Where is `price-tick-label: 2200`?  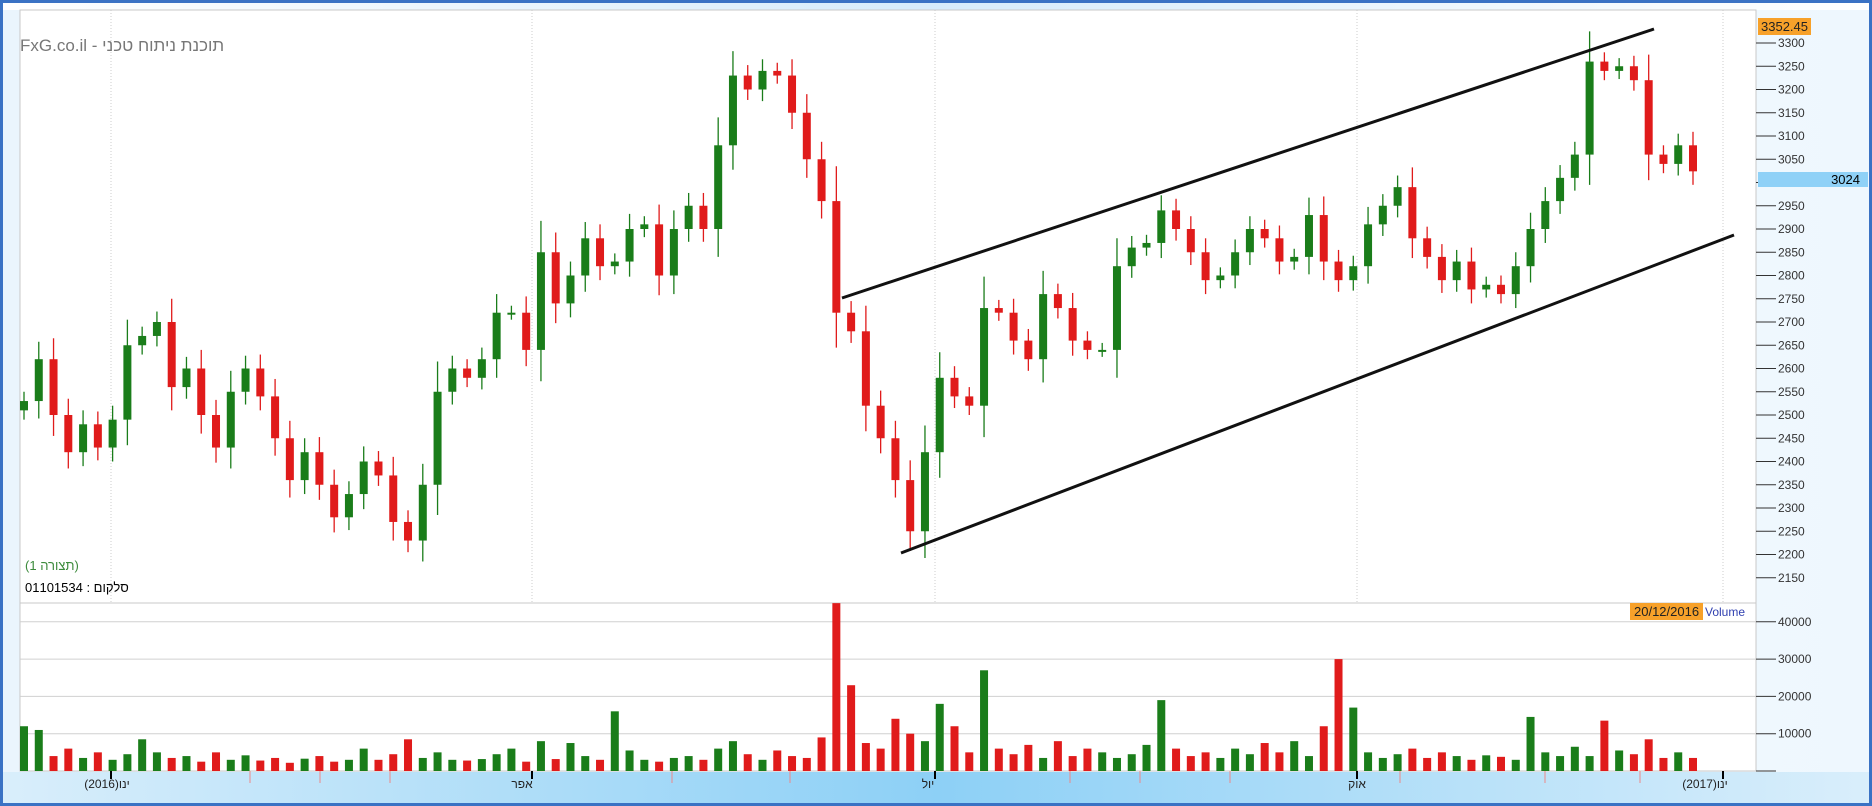 price-tick-label: 2200 is located at coordinates (1791, 555).